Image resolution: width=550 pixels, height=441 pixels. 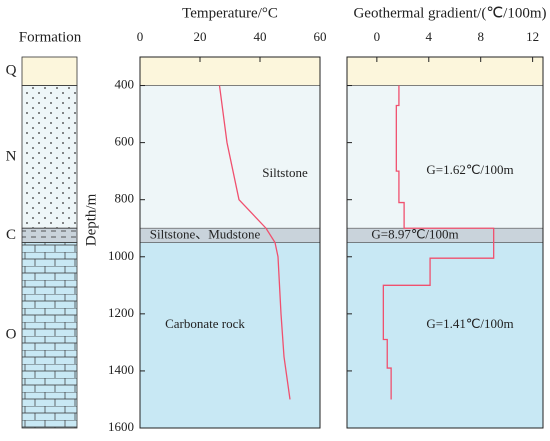 What do you see at coordinates (285, 172) in the screenshot?
I see `annotation: Siltstone` at bounding box center [285, 172].